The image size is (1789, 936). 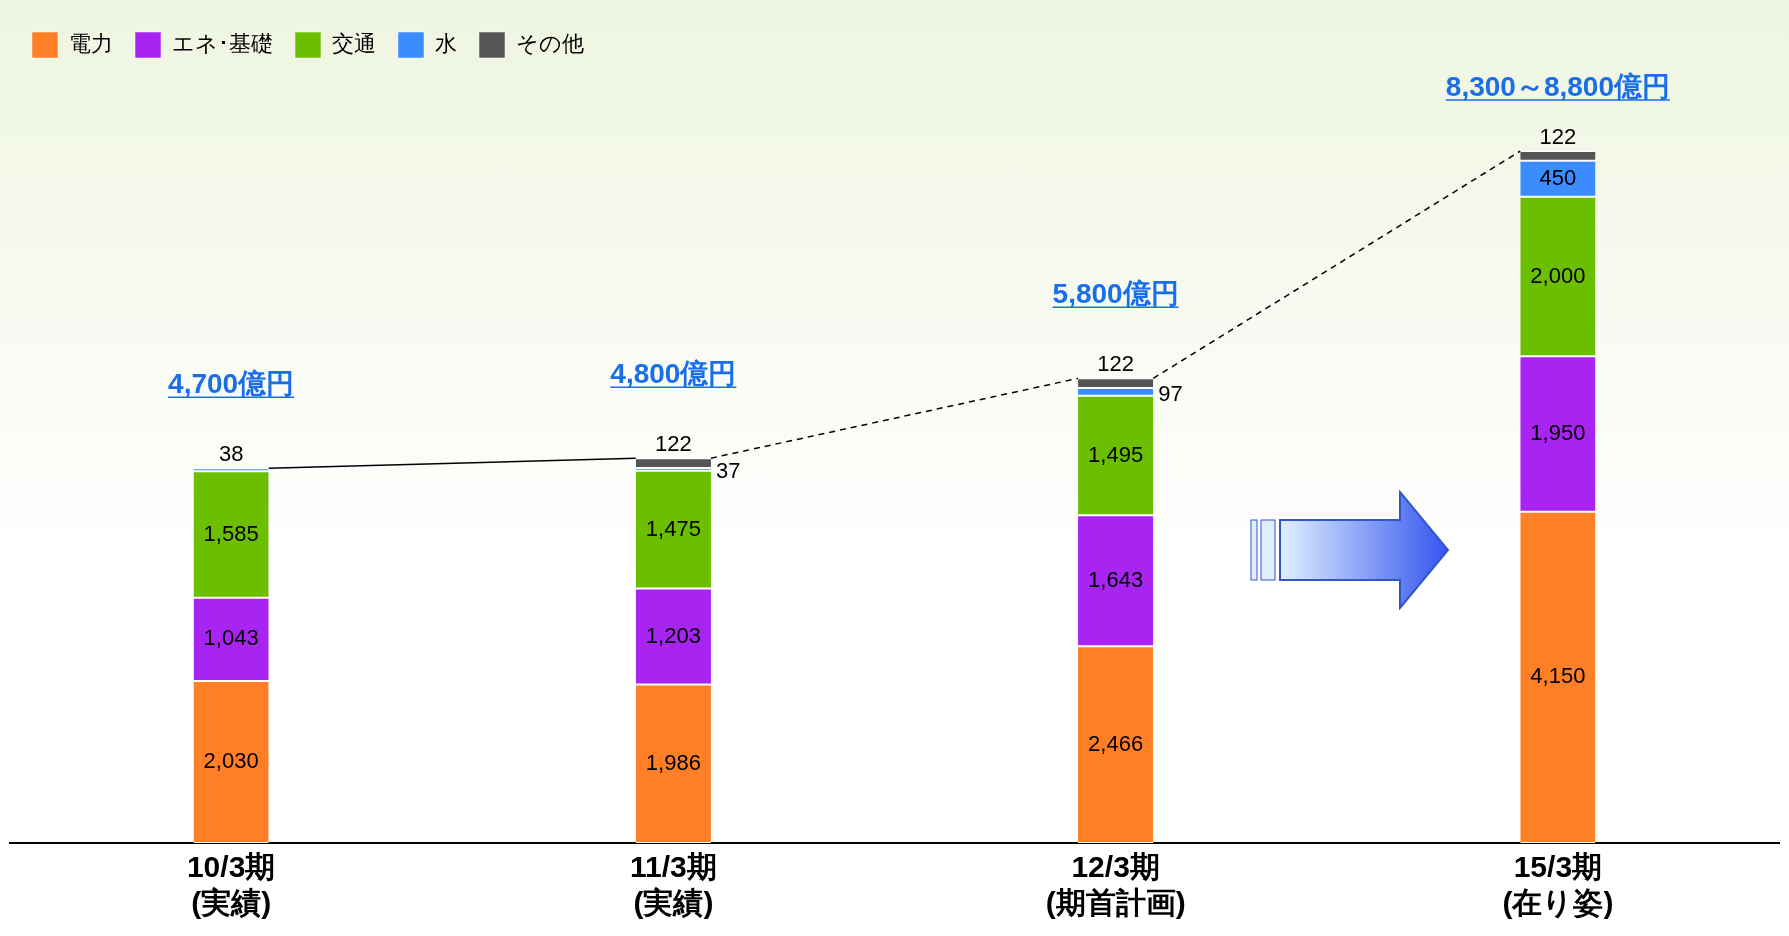 I want to click on data-label: 1,986, so click(x=673, y=762).